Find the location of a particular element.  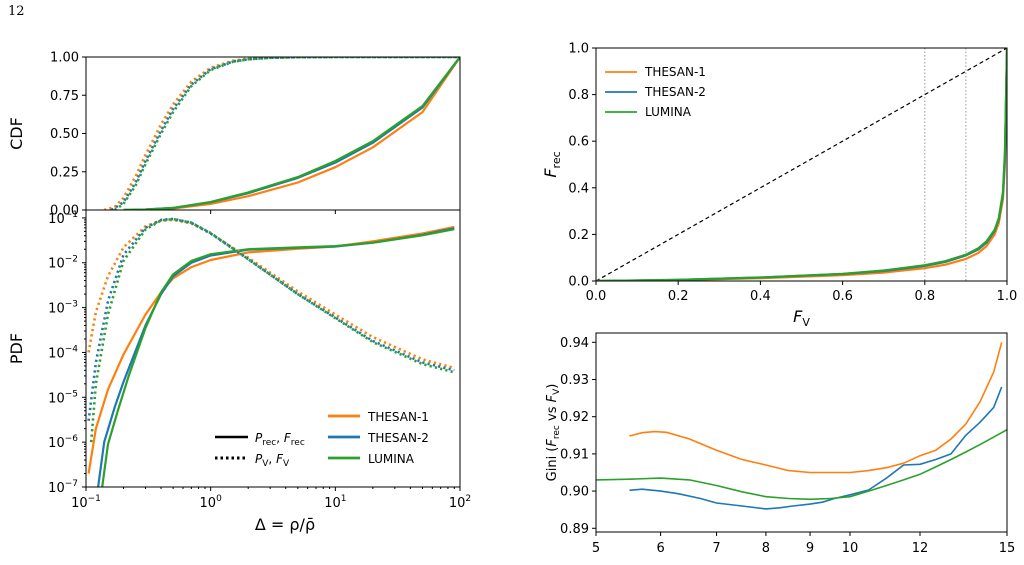

cdf-thesan-2-dotted-line is located at coordinates (285, 133).